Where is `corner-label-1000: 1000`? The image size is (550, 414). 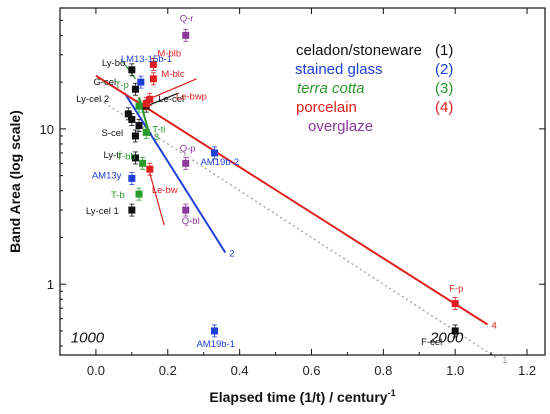
corner-label-1000: 1000 is located at coordinates (88, 338).